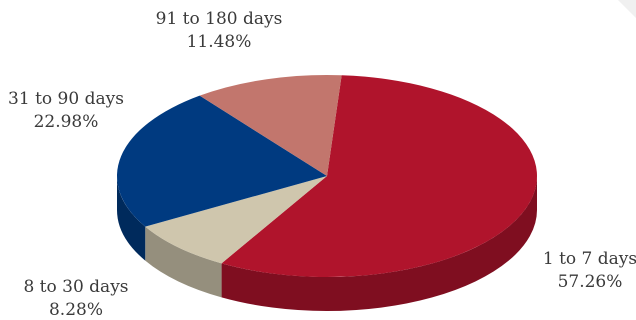  Describe the element at coordinates (76, 310) in the screenshot. I see `slice-label-percent: 8.28%` at that location.